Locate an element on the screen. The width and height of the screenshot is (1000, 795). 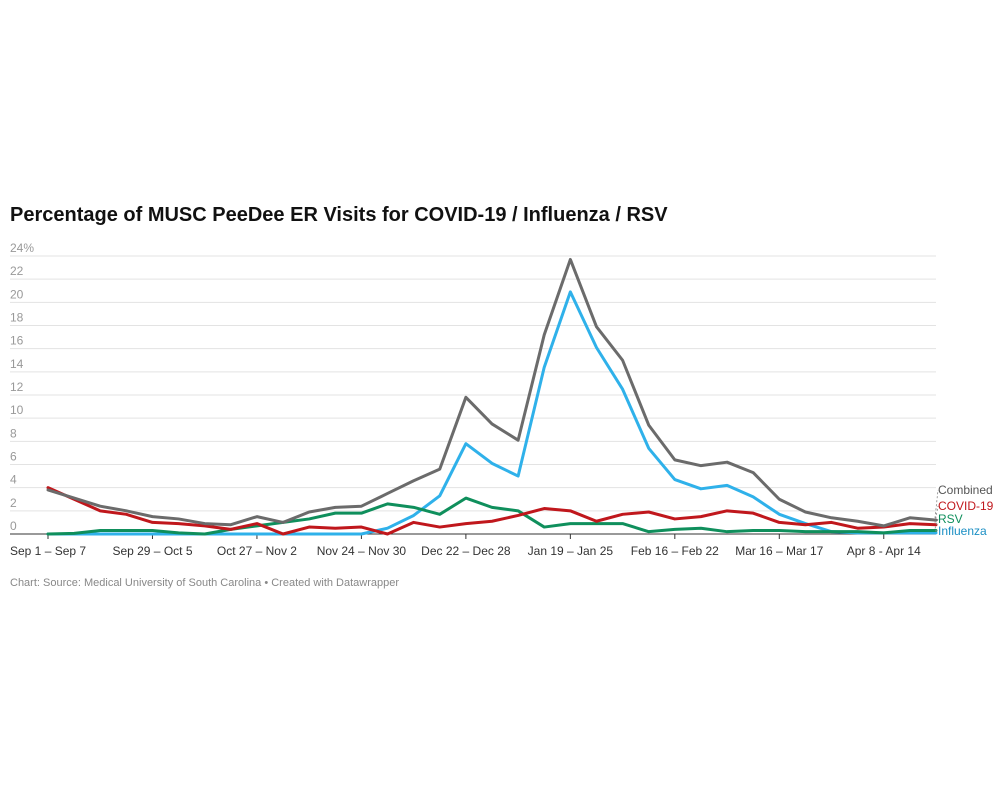
series-label-covid-19: COVID-19 is located at coordinates (966, 506).